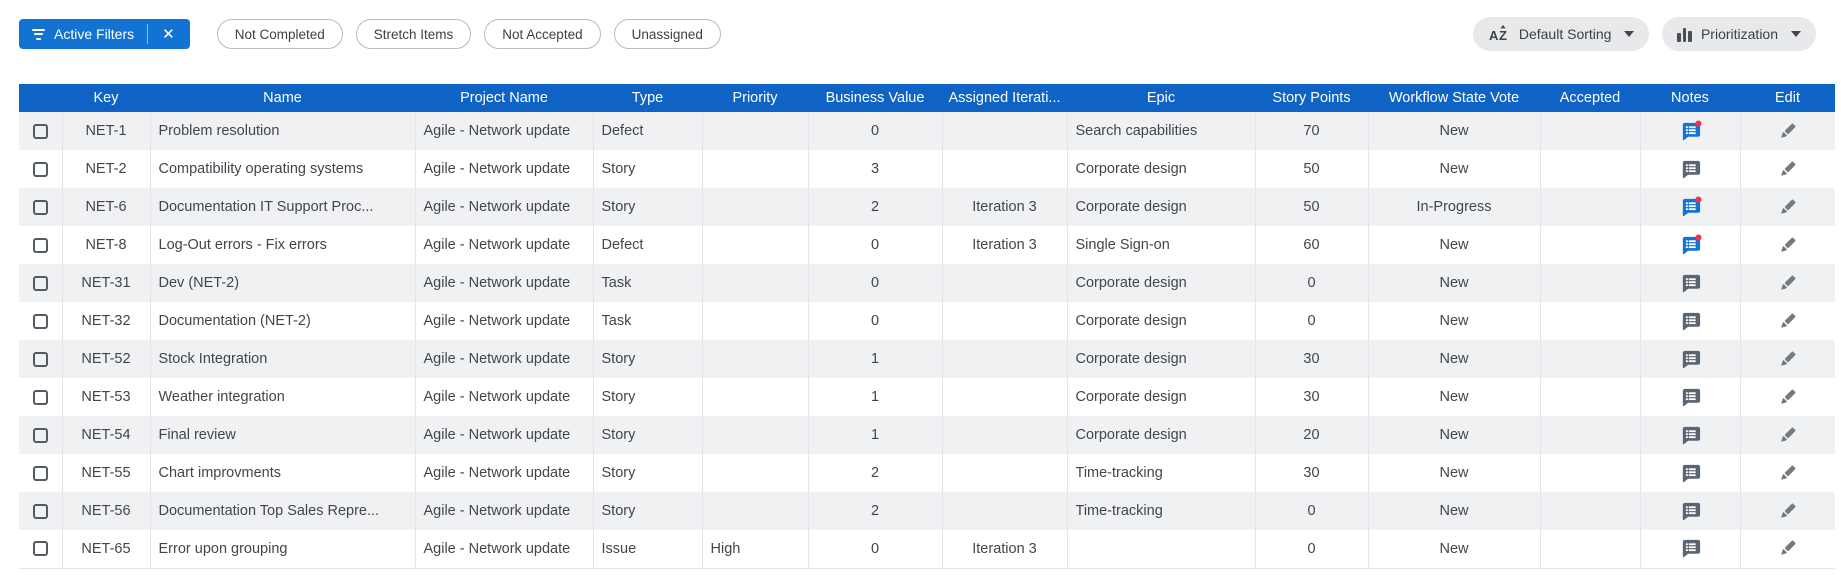 The image size is (1841, 582). What do you see at coordinates (279, 34) in the screenshot?
I see `filter-chip-not-completed: Not Completed` at bounding box center [279, 34].